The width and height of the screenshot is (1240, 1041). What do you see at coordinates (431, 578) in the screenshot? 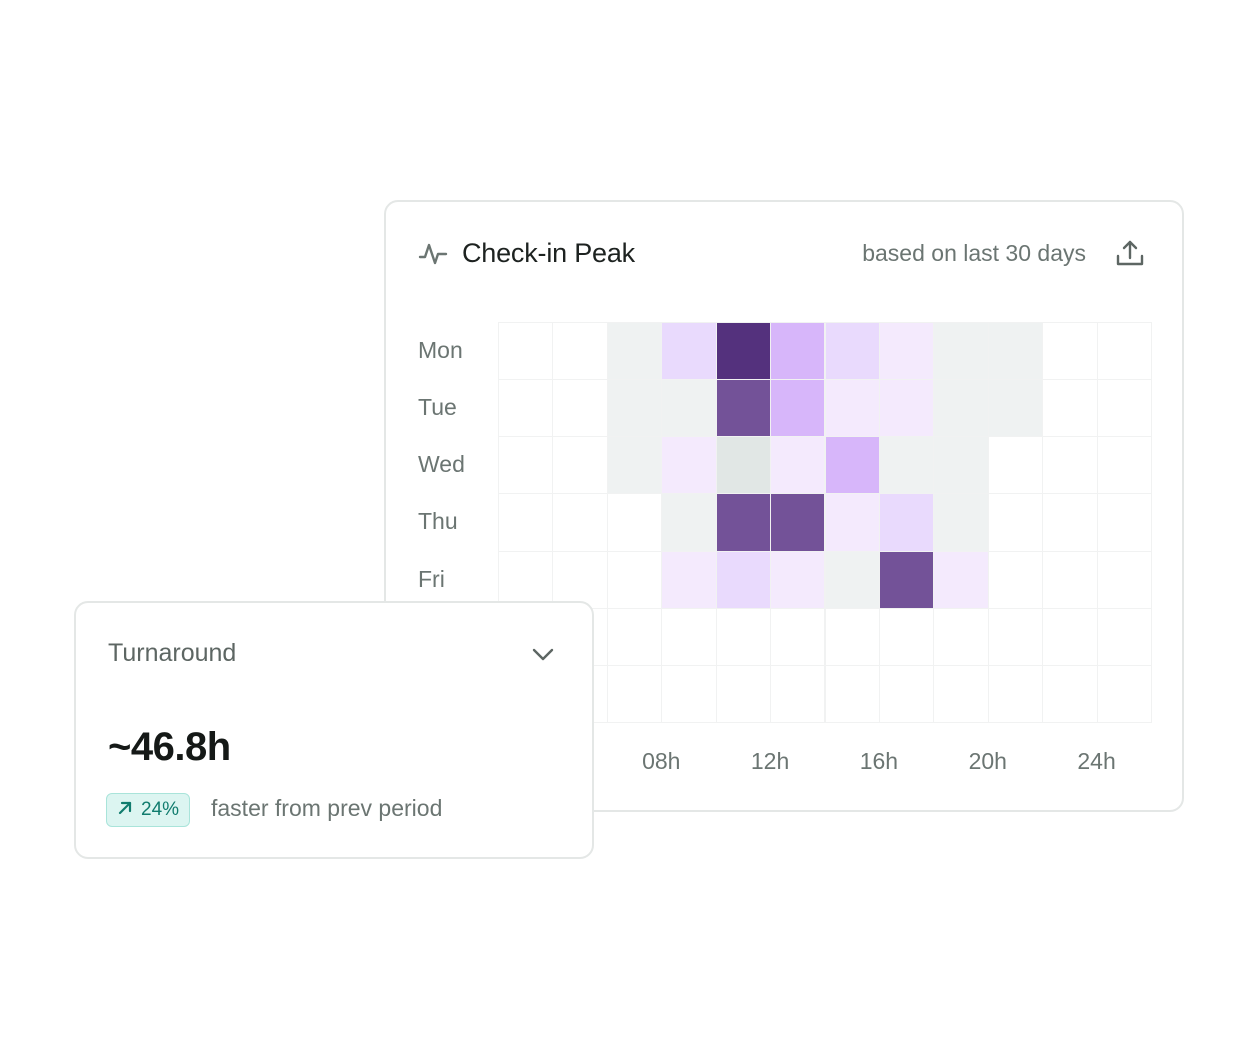
I see `heatmap-row-label: Fri` at bounding box center [431, 578].